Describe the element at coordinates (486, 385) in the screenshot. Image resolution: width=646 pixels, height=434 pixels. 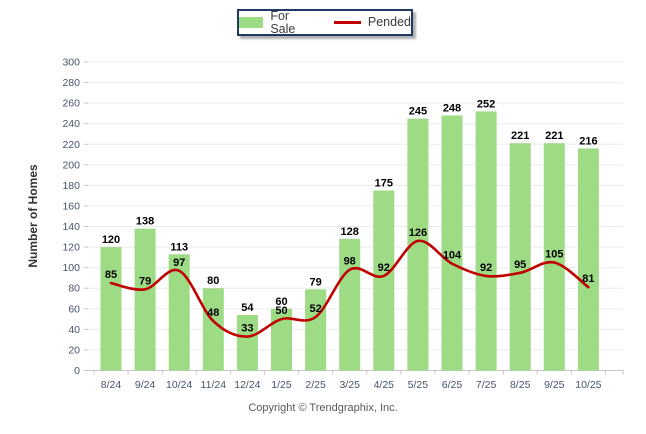
I see `x-tick-label: 7/25` at that location.